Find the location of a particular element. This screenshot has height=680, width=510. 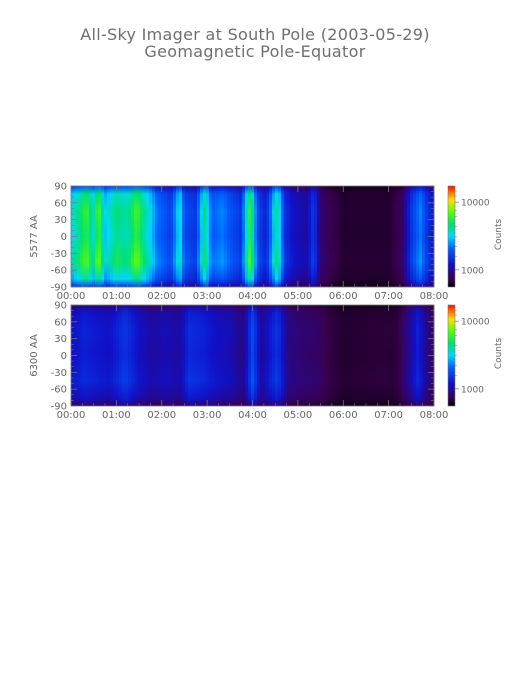

x-tick-label: 08:00 is located at coordinates (434, 415).